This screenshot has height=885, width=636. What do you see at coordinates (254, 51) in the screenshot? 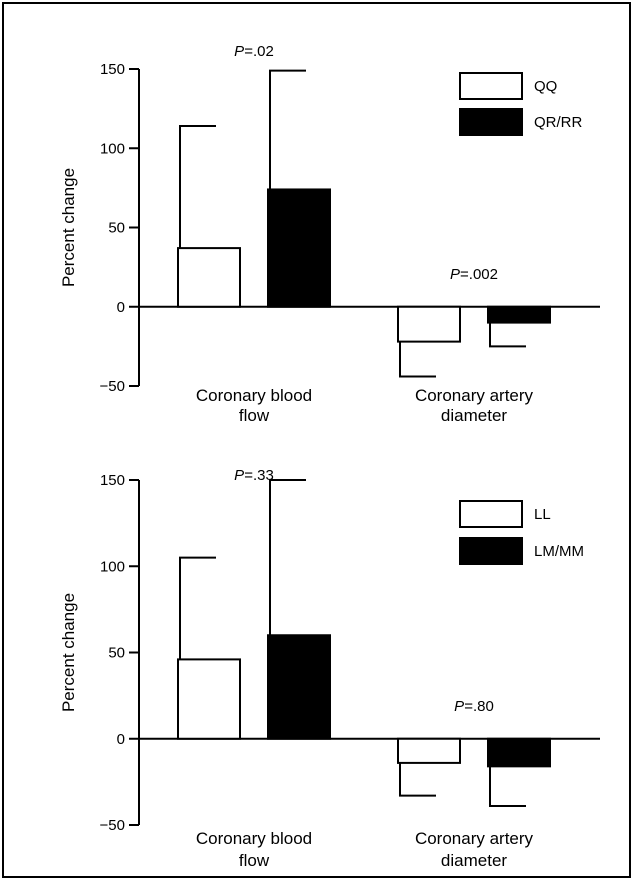
I see `p-value-annotation: P=.02` at bounding box center [254, 51].